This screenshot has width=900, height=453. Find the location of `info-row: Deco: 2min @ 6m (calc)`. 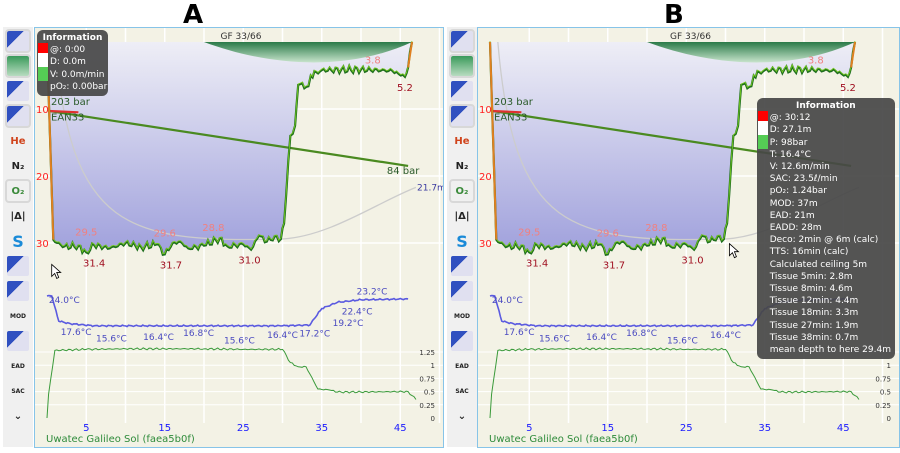

info-row: Deco: 2min @ 6m (calc) is located at coordinates (824, 240).